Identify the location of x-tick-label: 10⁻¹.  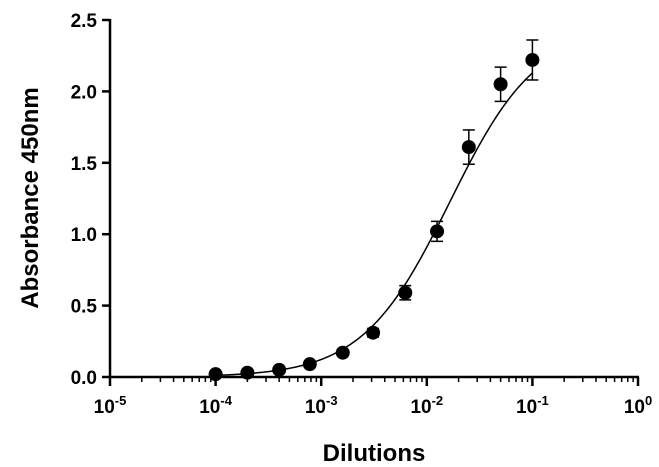
(532, 405).